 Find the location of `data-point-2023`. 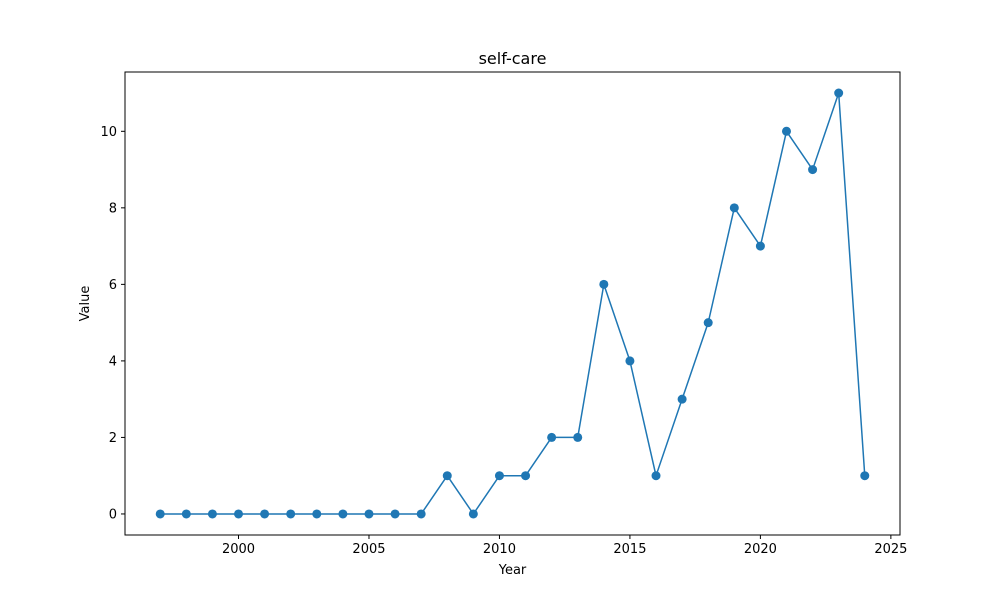

data-point-2023 is located at coordinates (839, 93).